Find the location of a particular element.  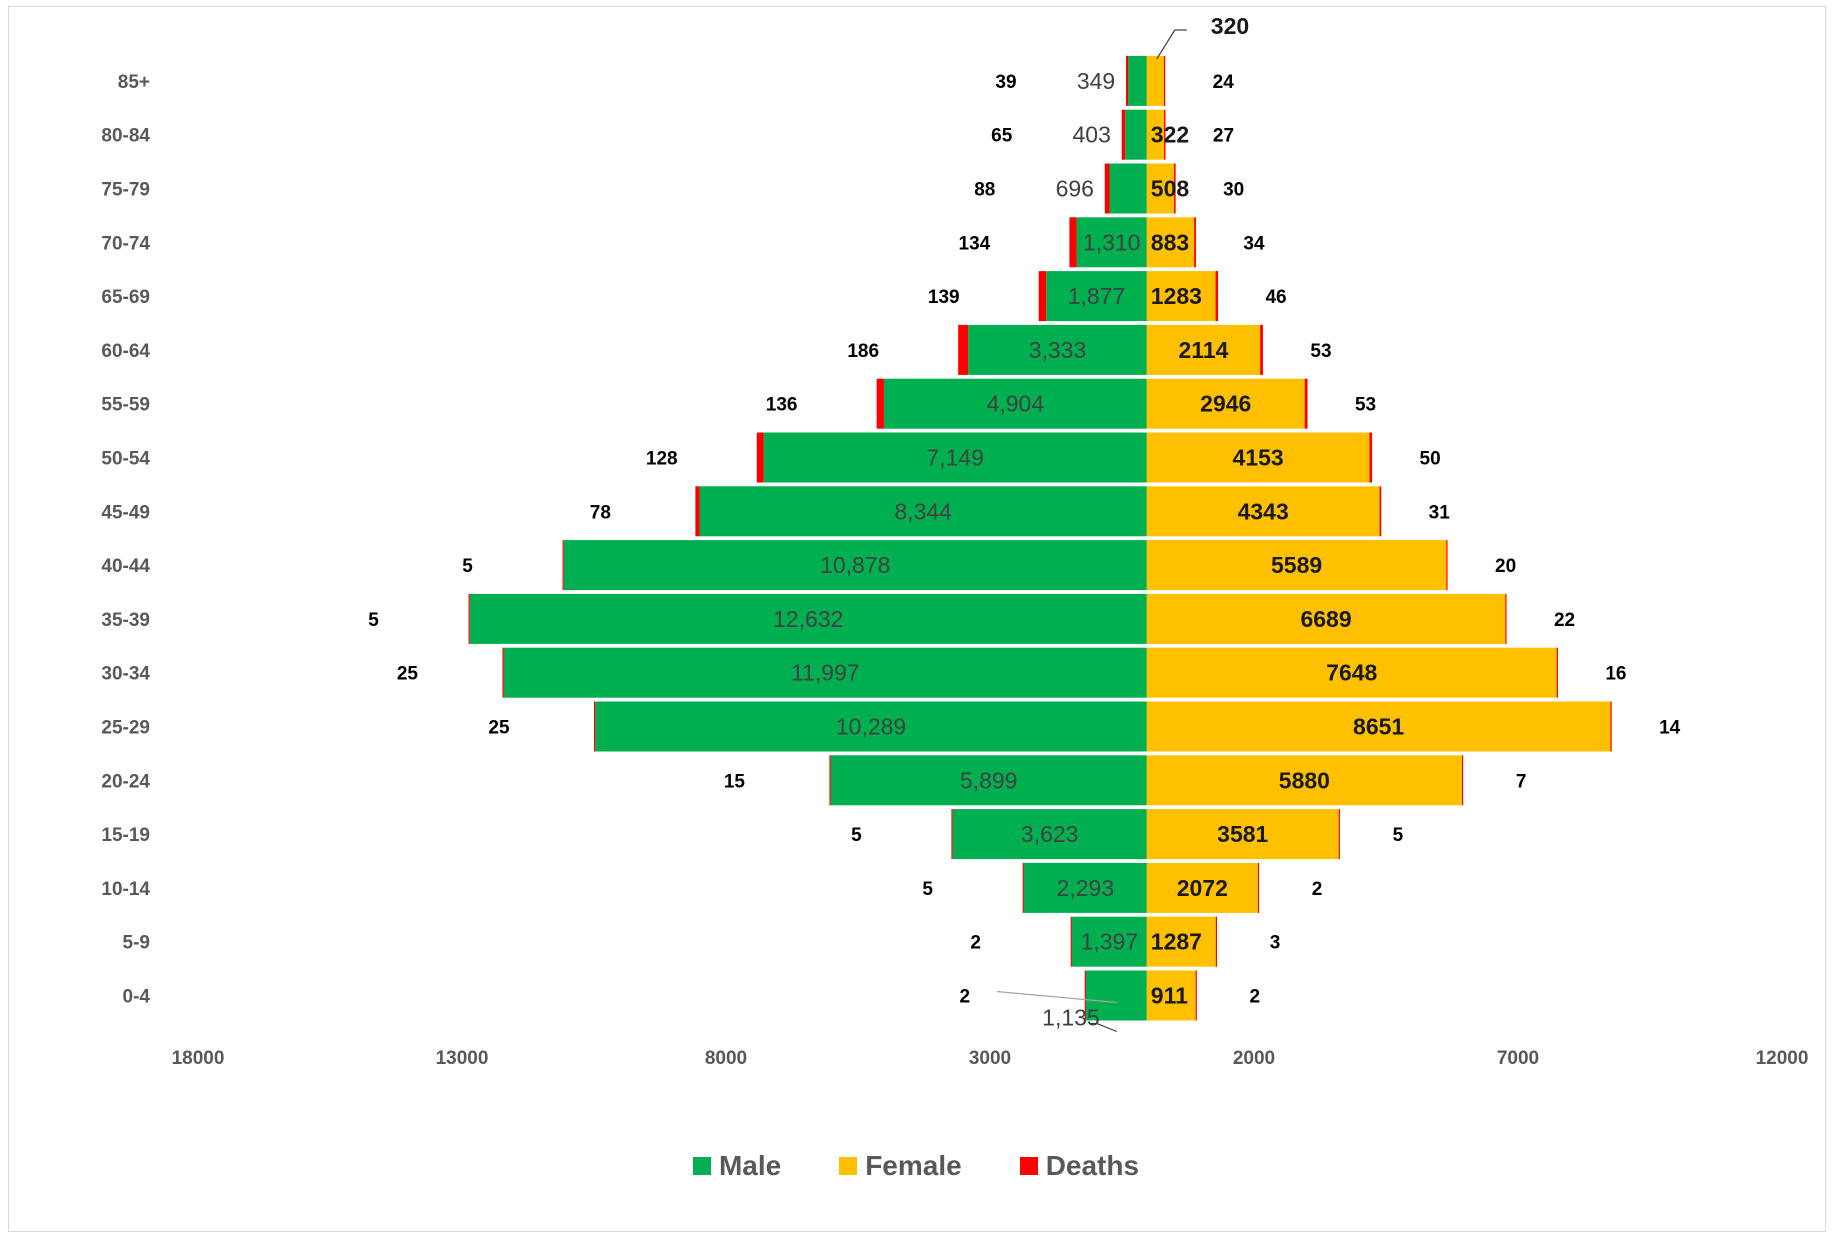

female-deaths-label-15-19: 5 is located at coordinates (1398, 835).